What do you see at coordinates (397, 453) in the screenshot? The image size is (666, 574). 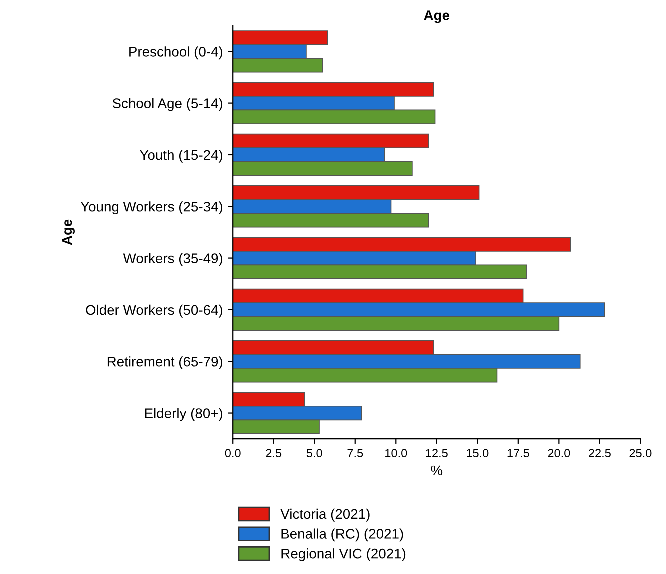 I see `x-tick-label: 10.0` at bounding box center [397, 453].